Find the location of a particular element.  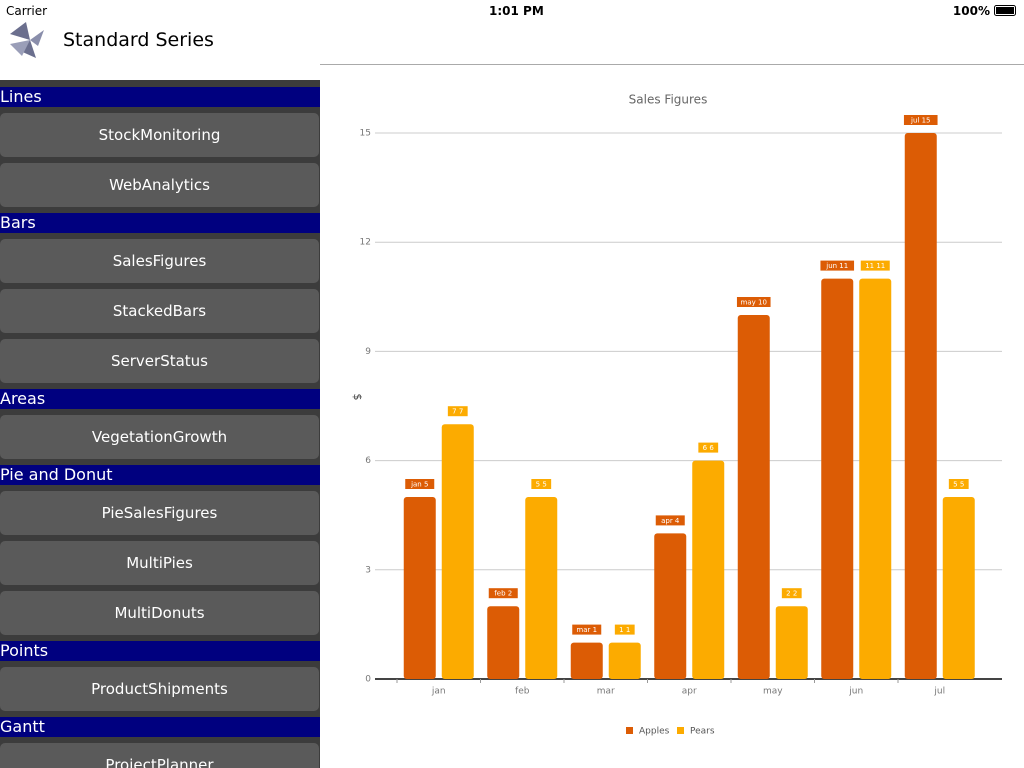

value-label: 7 7 is located at coordinates (457, 412).